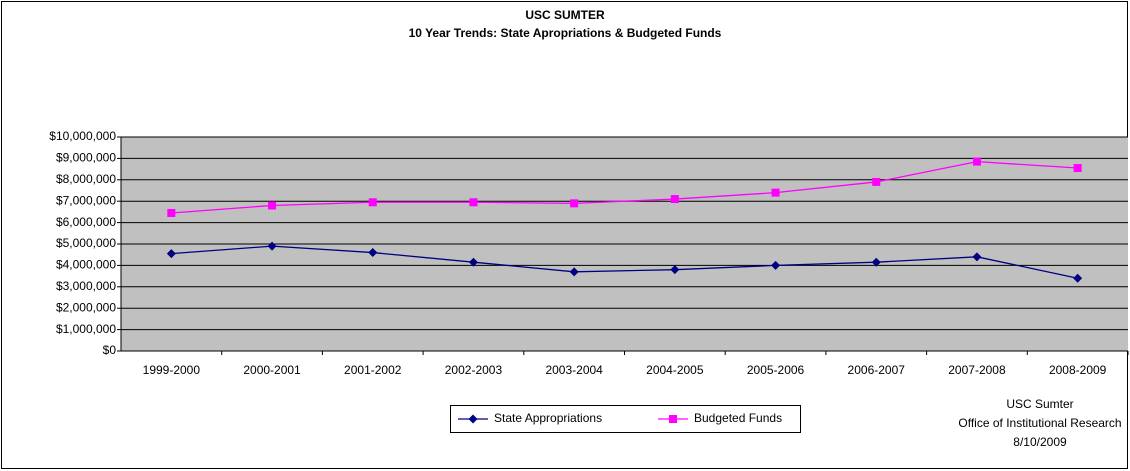  What do you see at coordinates (776, 370) in the screenshot?
I see `x-tick-label: 2005-2006` at bounding box center [776, 370].